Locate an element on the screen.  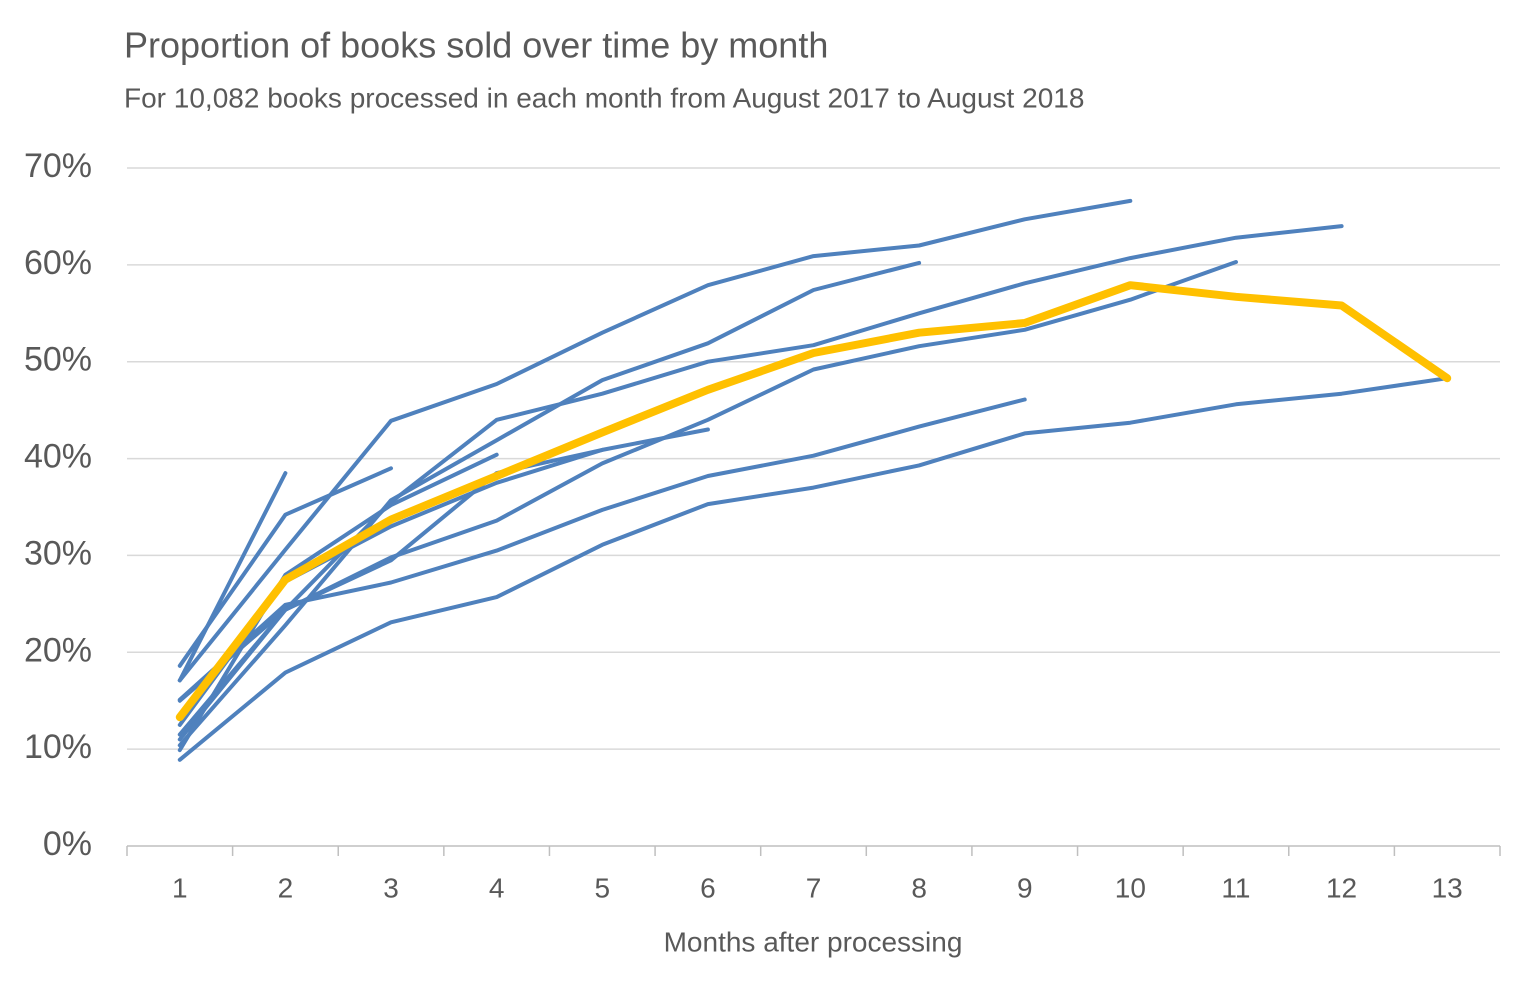
x-tick-label: 4 is located at coordinates (497, 887).